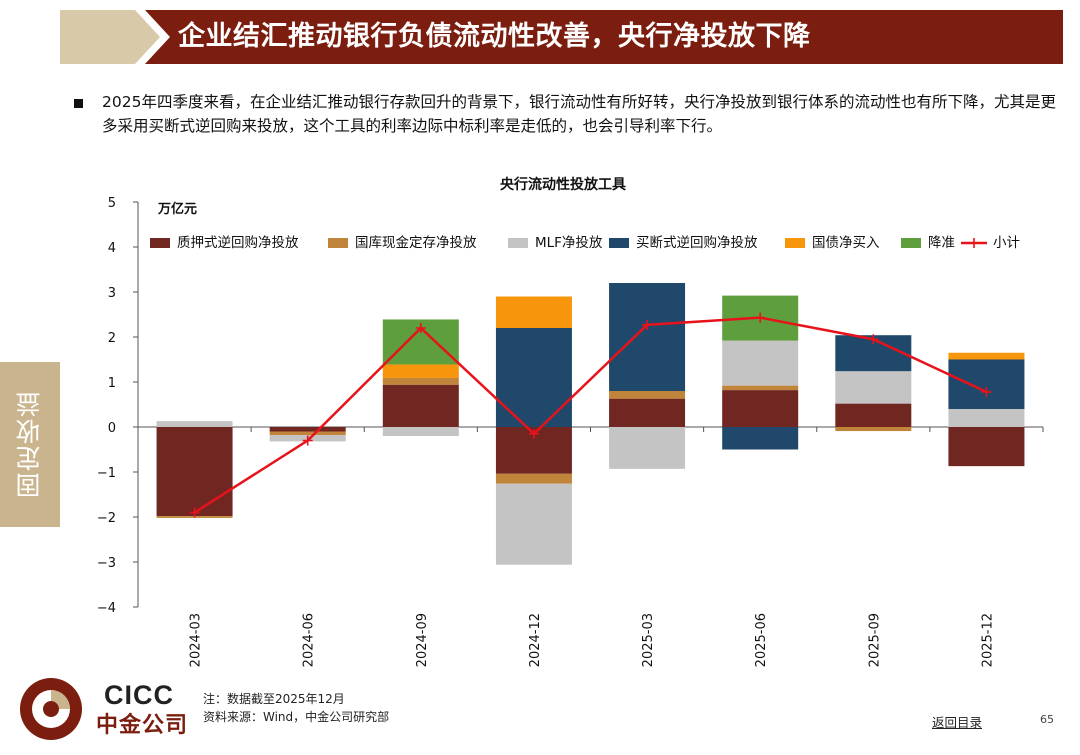 The height and width of the screenshot is (755, 1080). I want to click on logo-text-en: CICC, so click(139, 695).